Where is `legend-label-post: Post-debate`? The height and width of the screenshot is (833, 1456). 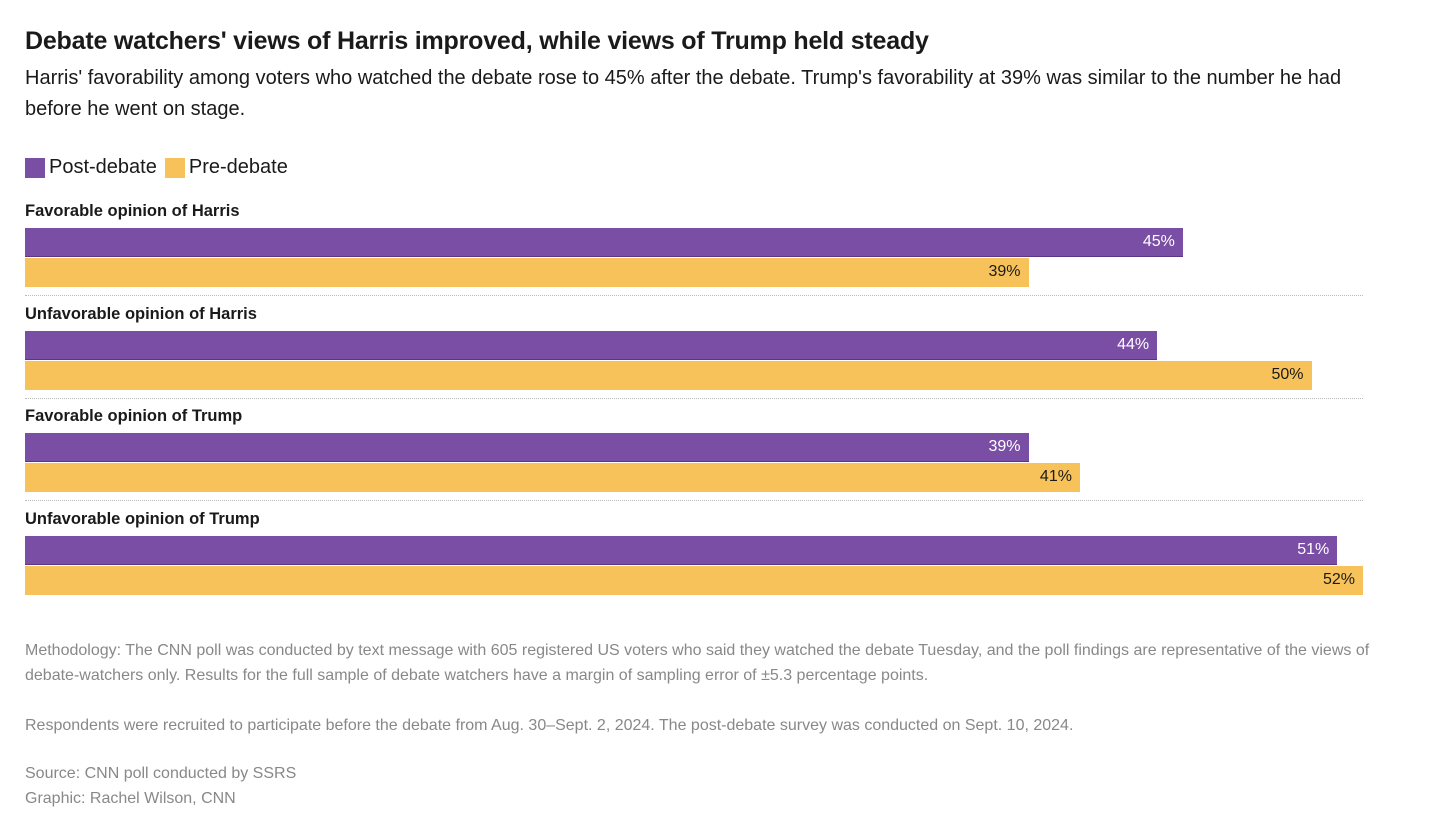
legend-label-post: Post-debate is located at coordinates (103, 167).